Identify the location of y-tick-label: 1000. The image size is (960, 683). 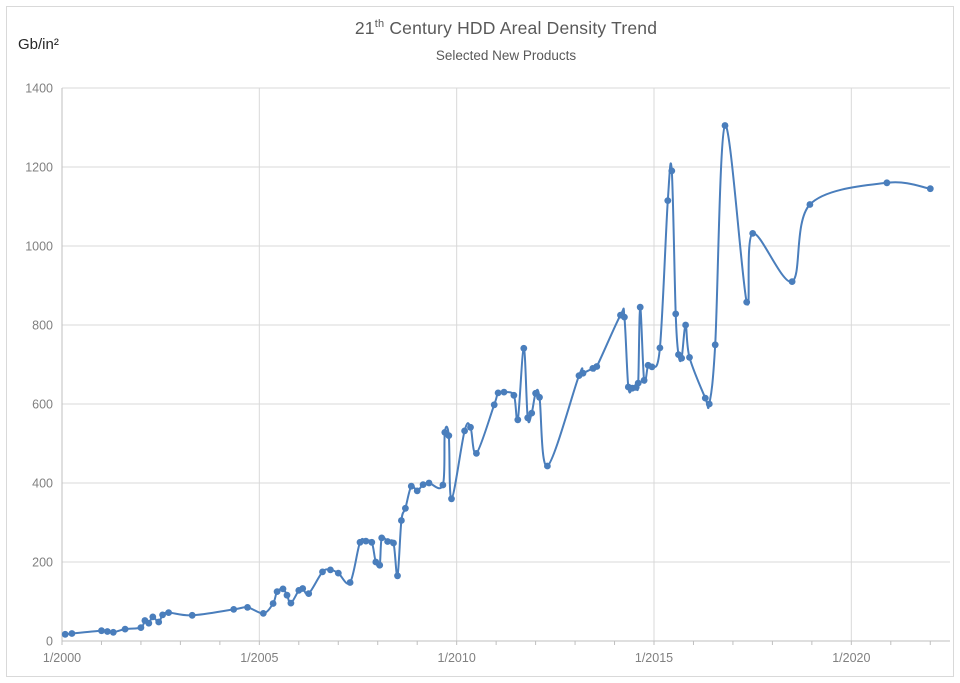
(39, 247).